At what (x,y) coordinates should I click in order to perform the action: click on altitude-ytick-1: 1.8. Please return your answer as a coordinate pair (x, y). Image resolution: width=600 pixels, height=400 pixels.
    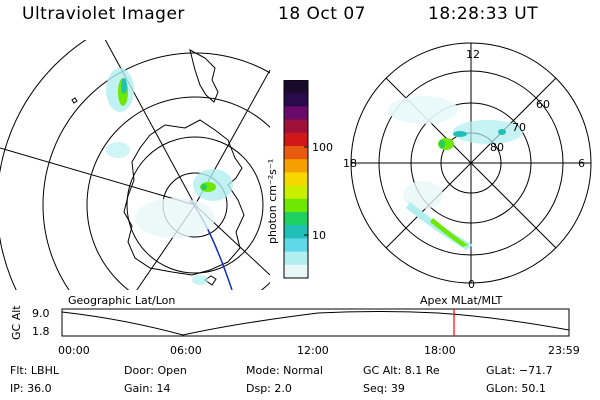
    Looking at the image, I should click on (41, 331).